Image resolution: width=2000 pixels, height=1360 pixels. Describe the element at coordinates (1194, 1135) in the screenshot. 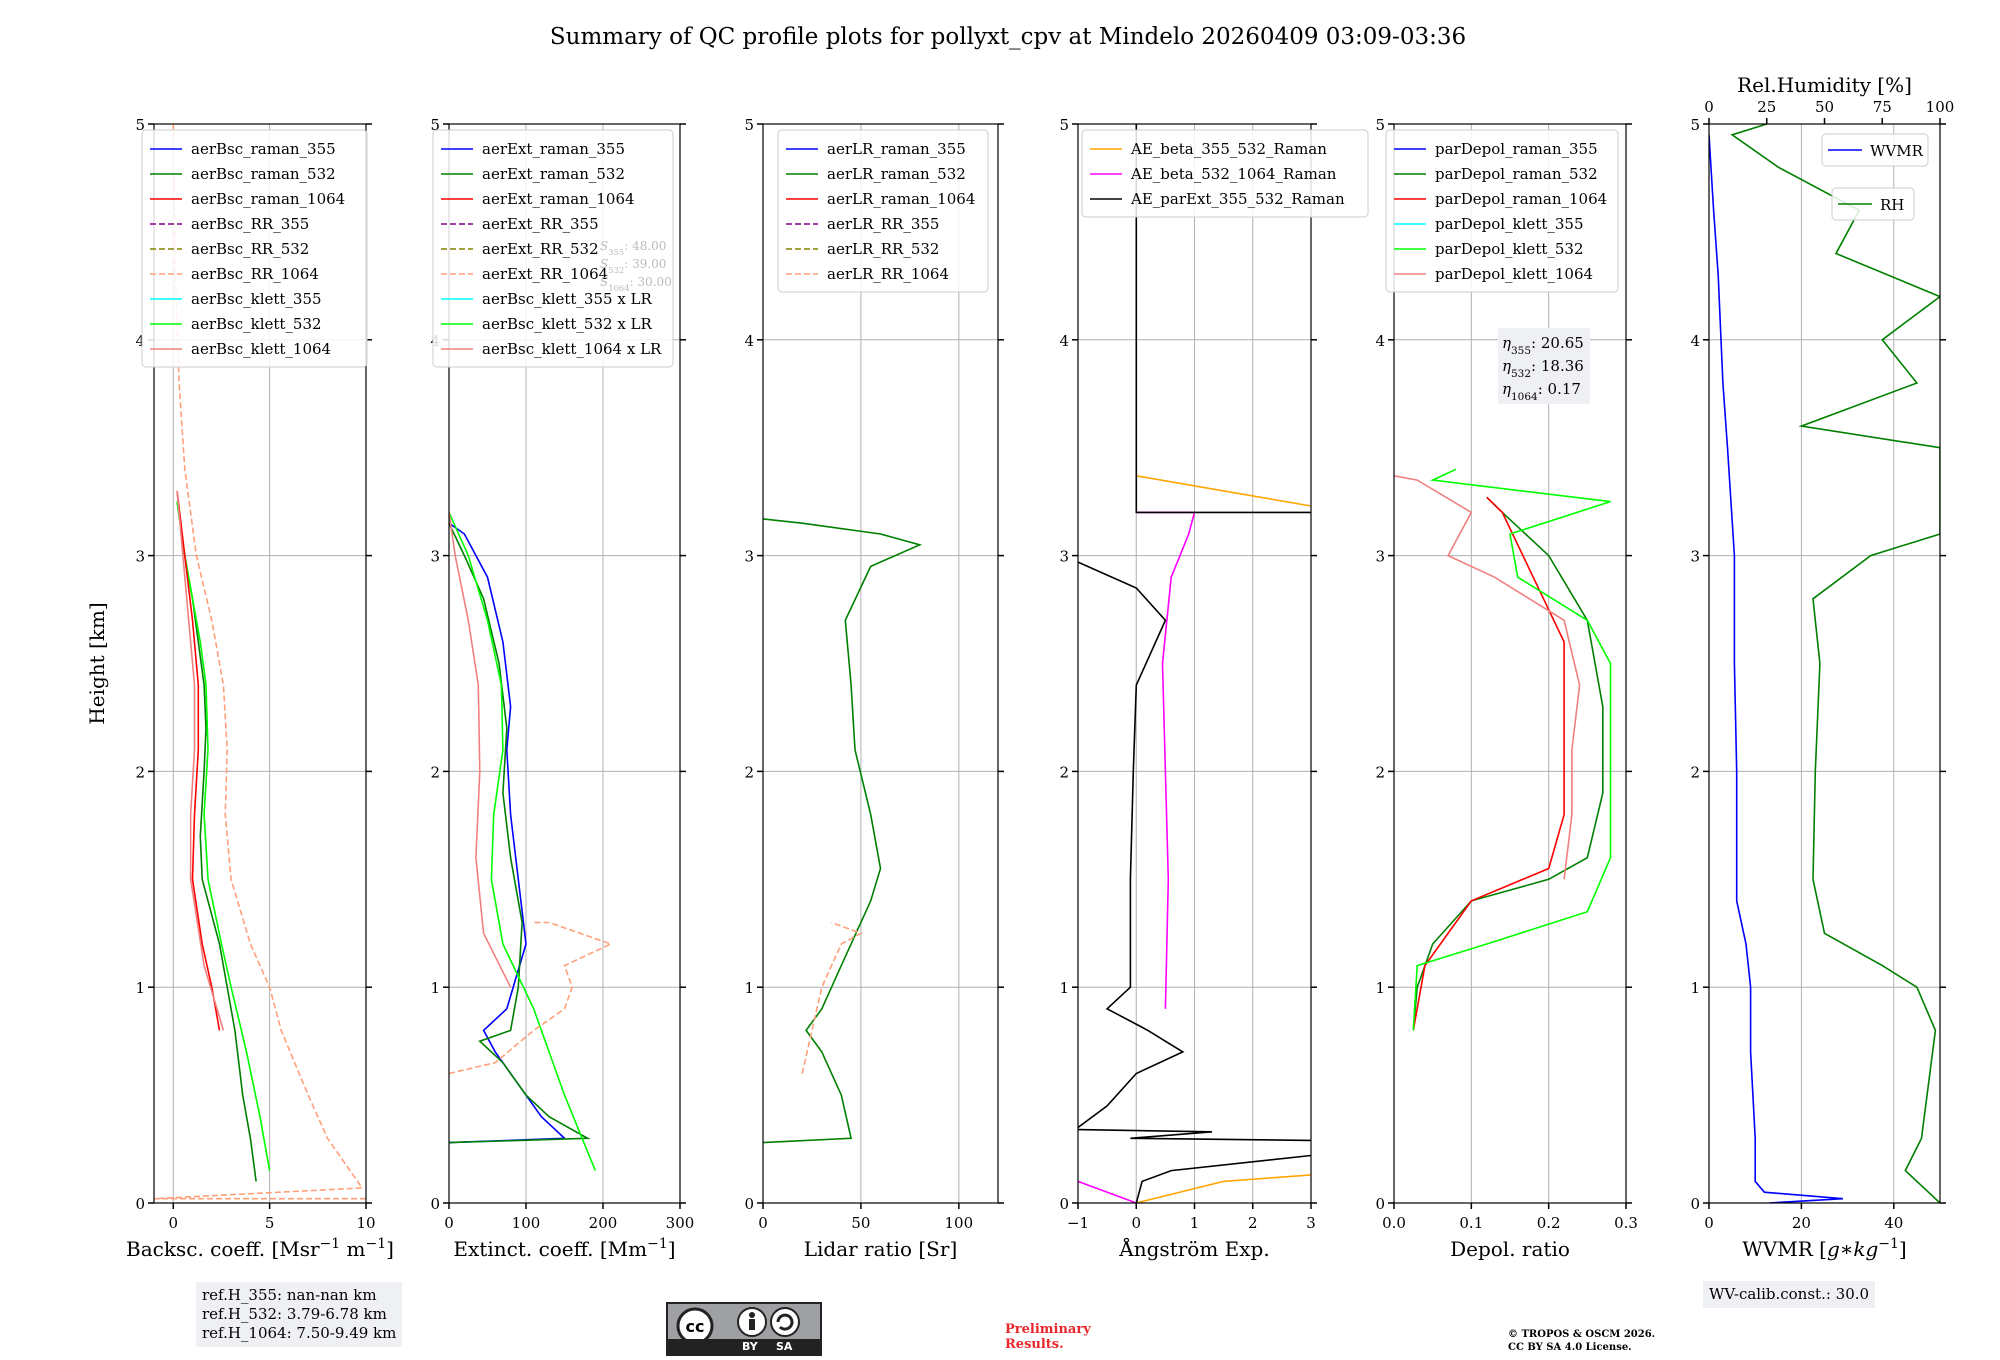

I see `series-AE_parExt_355_532_Raman_mid` at that location.